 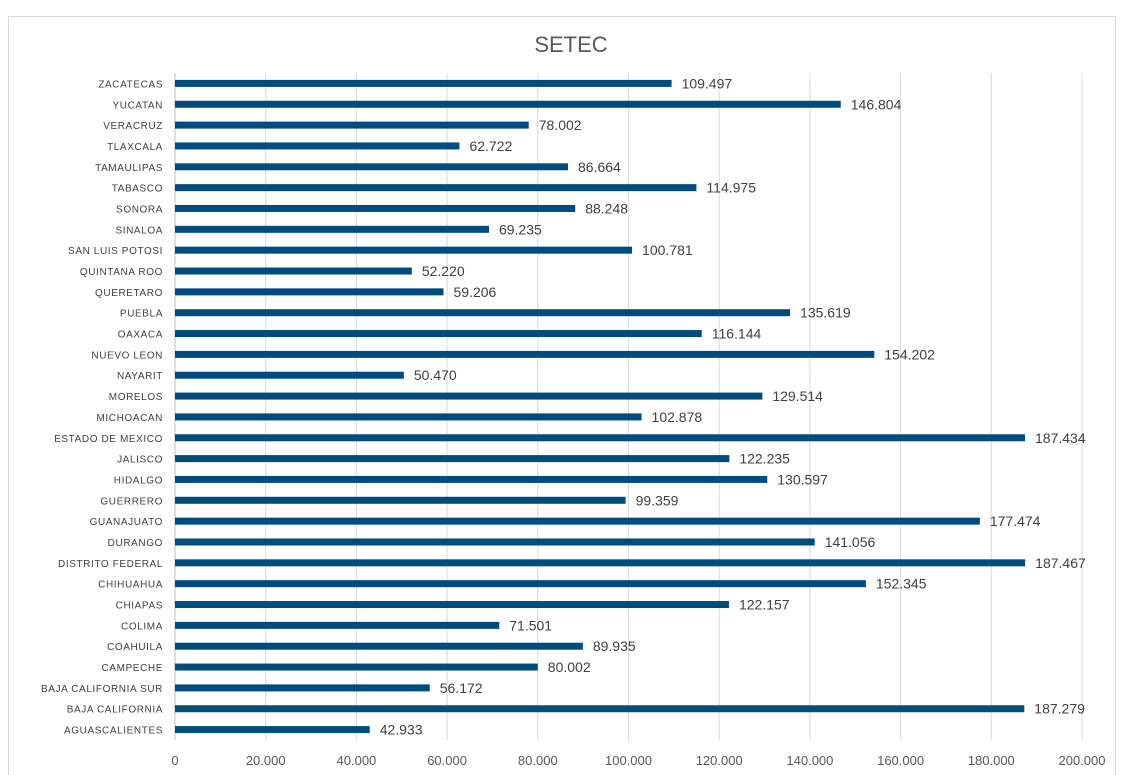 I want to click on category-label: ESTADO DE MEXICO, so click(x=108, y=439).